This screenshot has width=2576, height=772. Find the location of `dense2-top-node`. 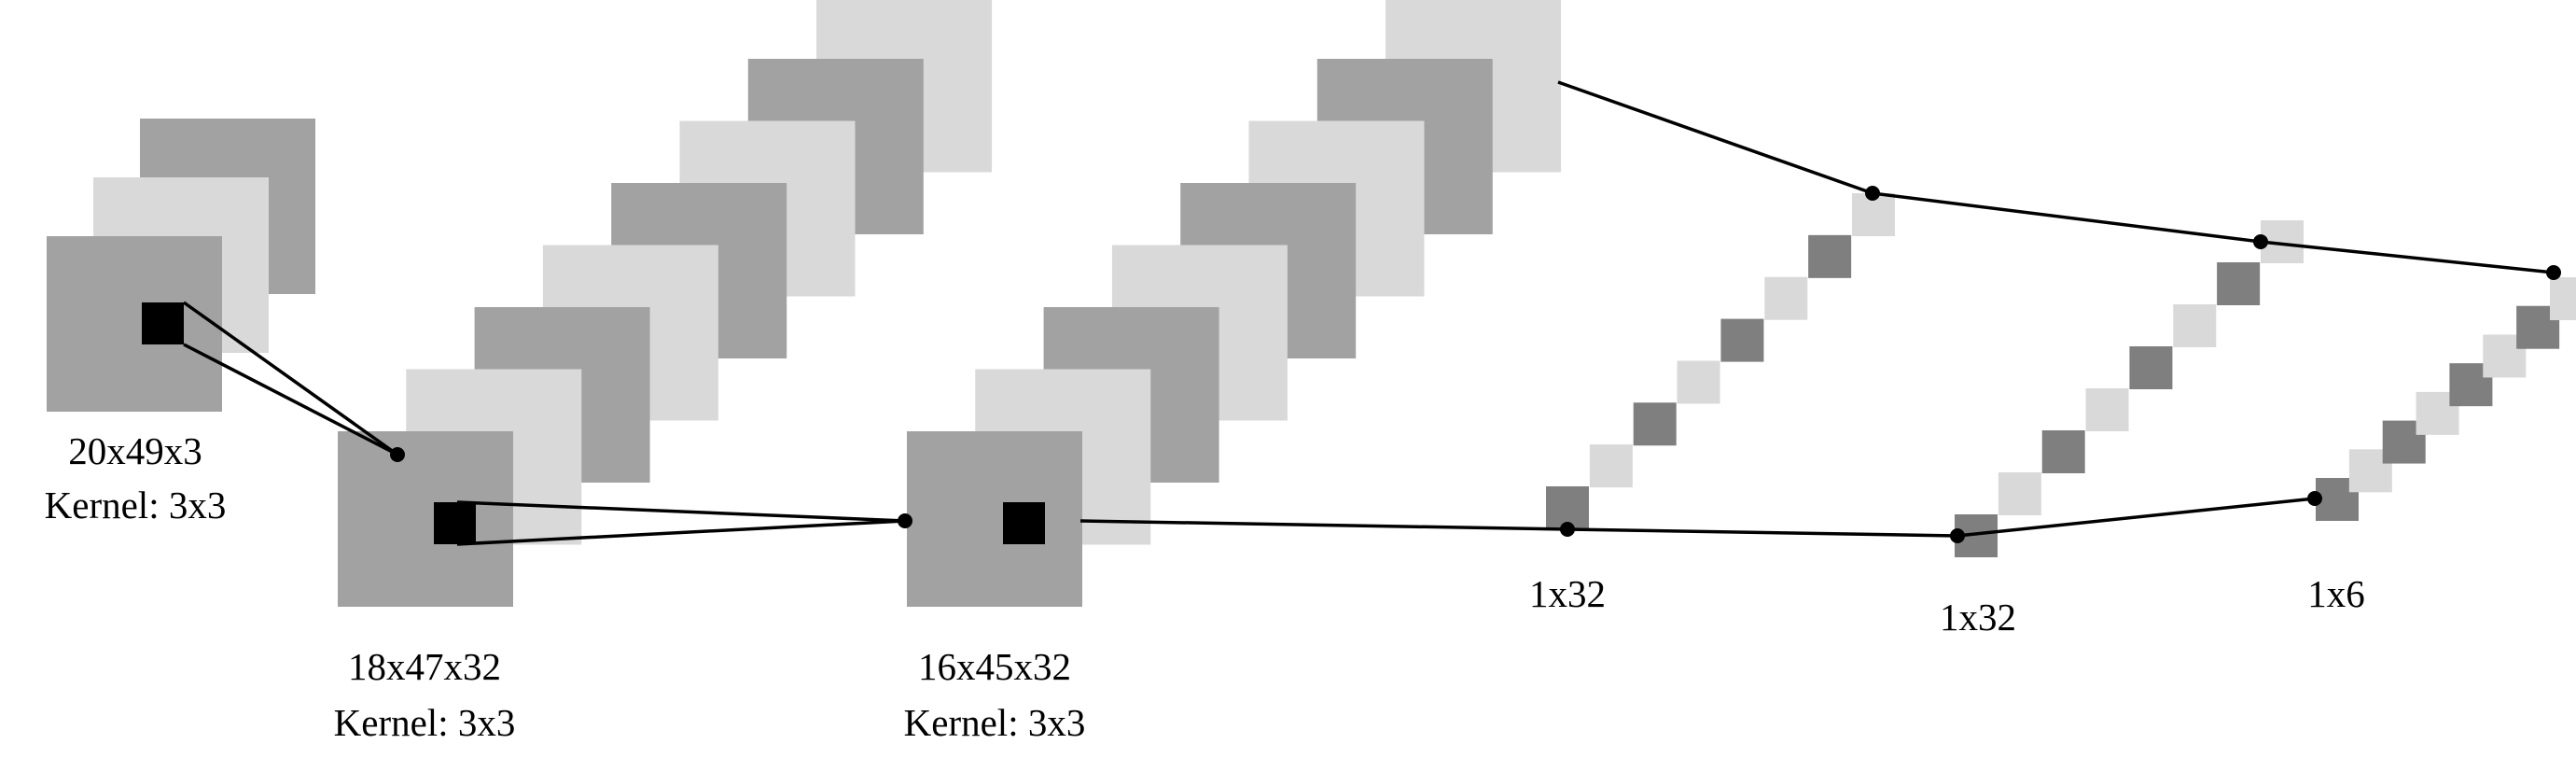

dense2-top-node is located at coordinates (2260, 241).